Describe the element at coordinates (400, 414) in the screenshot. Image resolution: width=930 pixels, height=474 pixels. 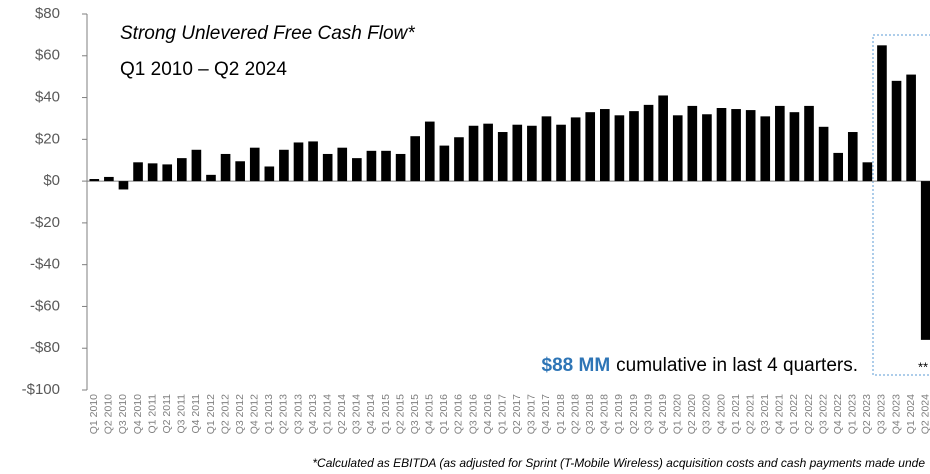
I see `x-tick-label: Q2 2015` at that location.